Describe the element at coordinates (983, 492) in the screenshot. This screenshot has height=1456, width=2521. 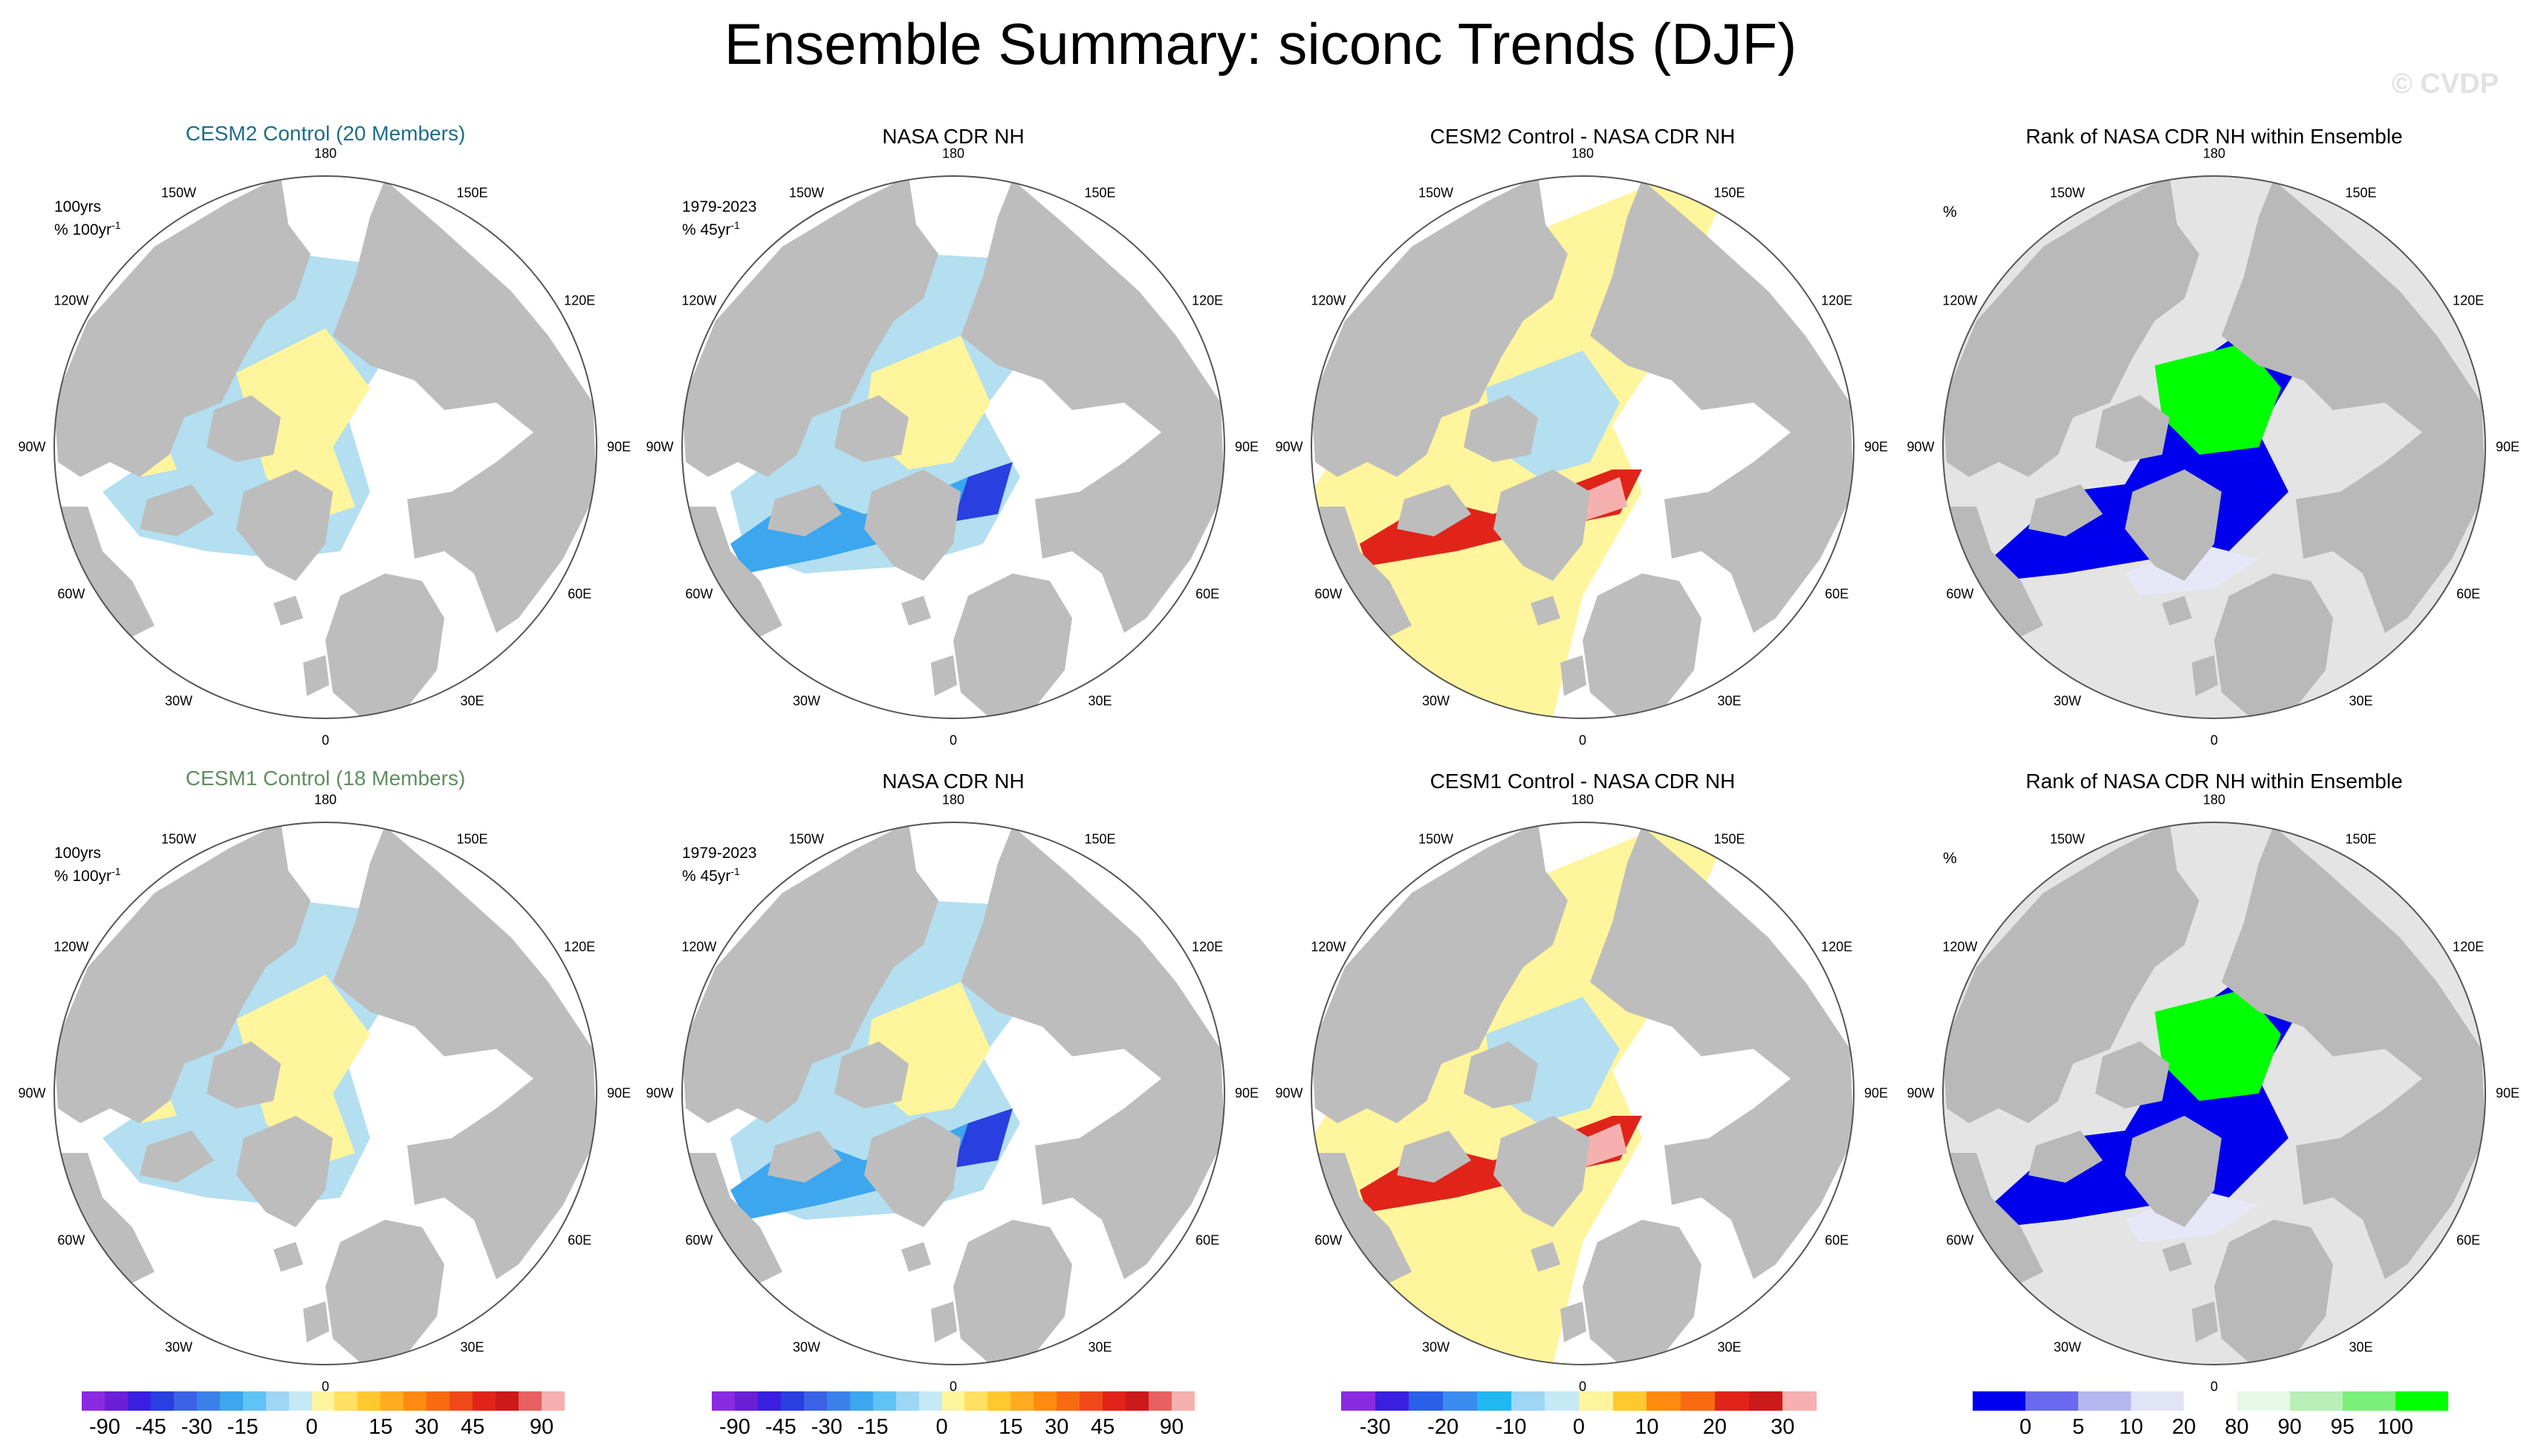
I see `field-blue-dark` at that location.